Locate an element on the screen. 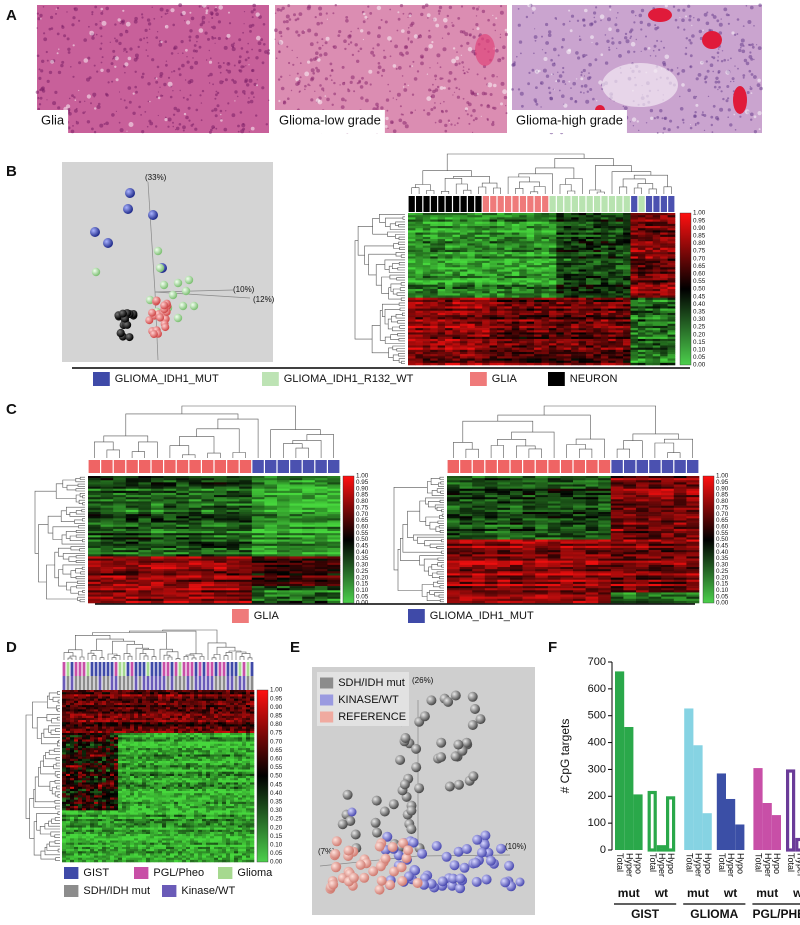  colorbar-label: 0.25 is located at coordinates (699, 327).